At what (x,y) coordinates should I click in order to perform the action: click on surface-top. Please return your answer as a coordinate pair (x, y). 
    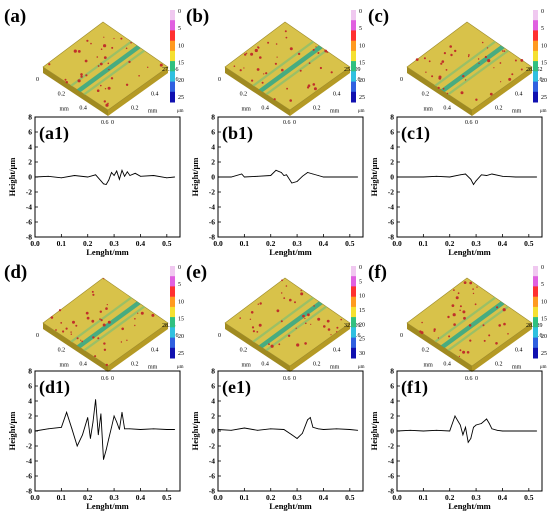
    Looking at the image, I should click on (469, 66).